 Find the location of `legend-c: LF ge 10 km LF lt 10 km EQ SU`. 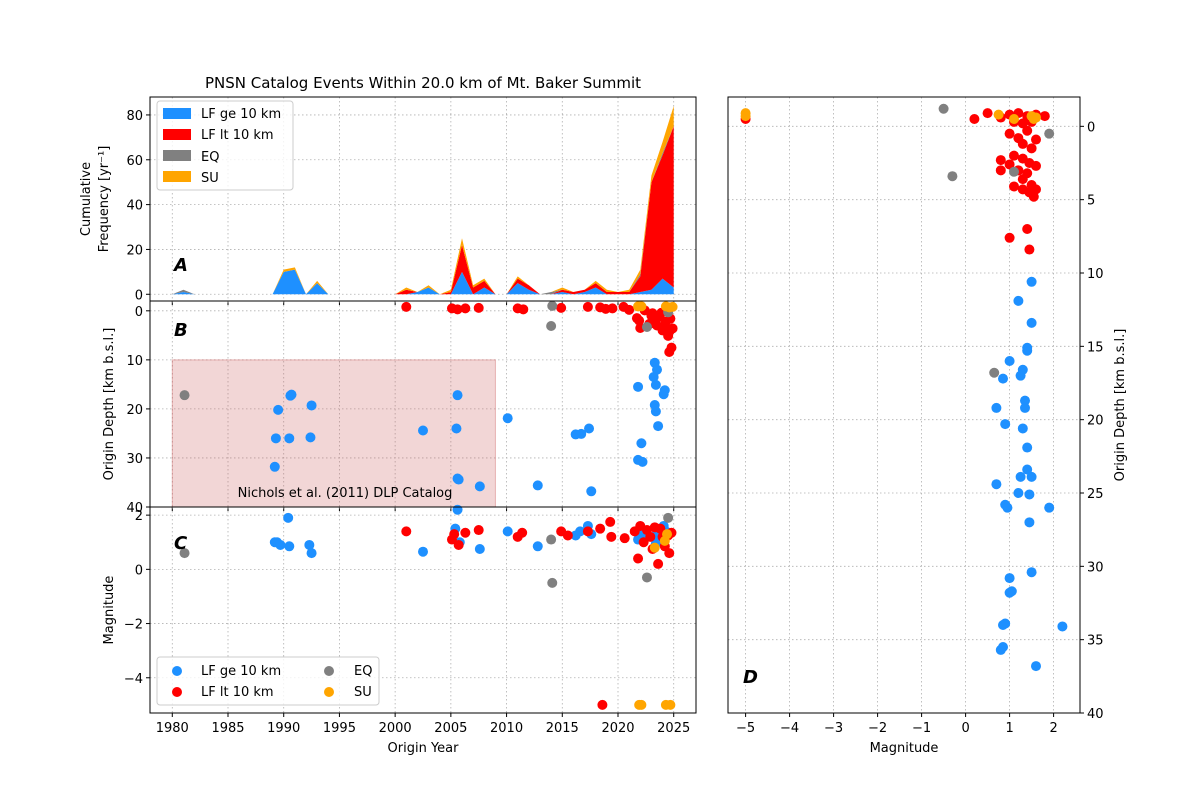

legend-c: LF ge 10 km LF lt 10 km EQ SU is located at coordinates (268, 681).